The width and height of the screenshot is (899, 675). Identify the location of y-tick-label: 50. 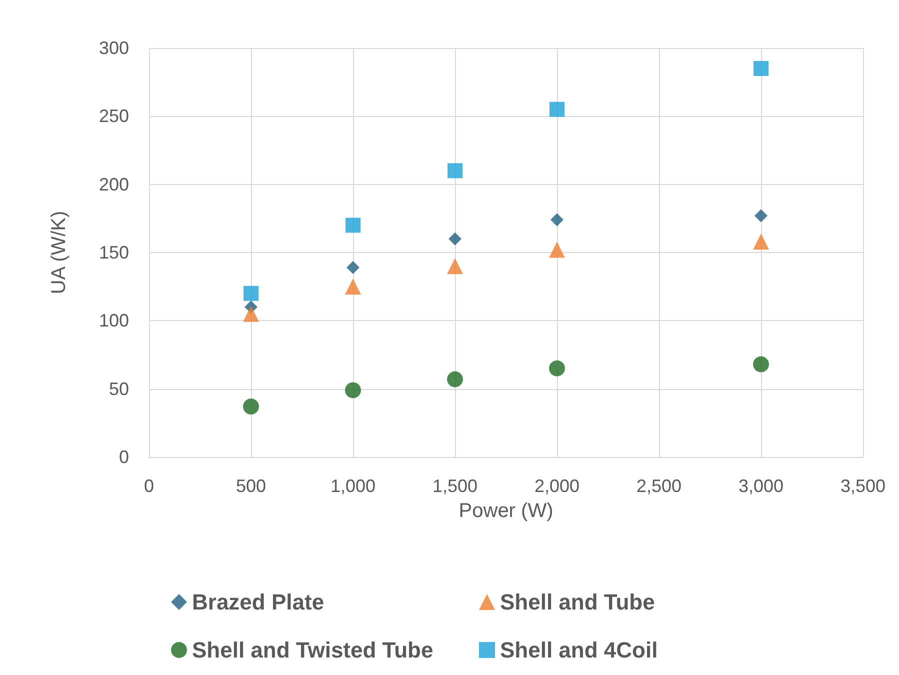
(118, 388).